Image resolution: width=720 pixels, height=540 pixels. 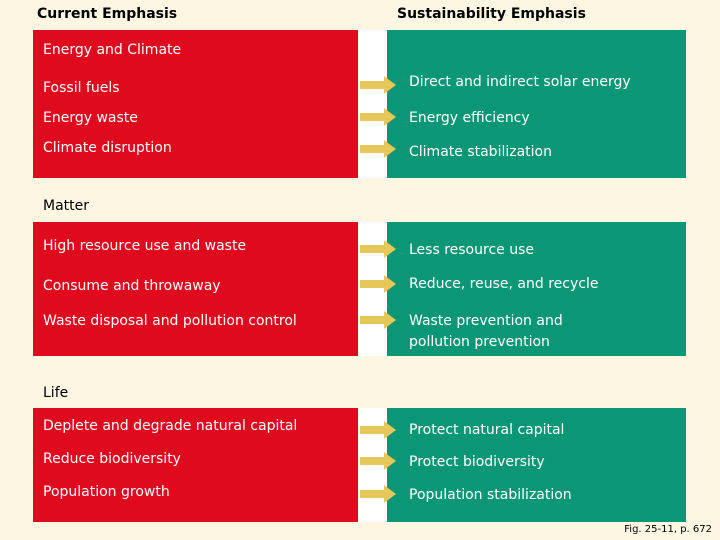 What do you see at coordinates (170, 426) in the screenshot?
I see `current-item: Deplete and degrade natural capital` at bounding box center [170, 426].